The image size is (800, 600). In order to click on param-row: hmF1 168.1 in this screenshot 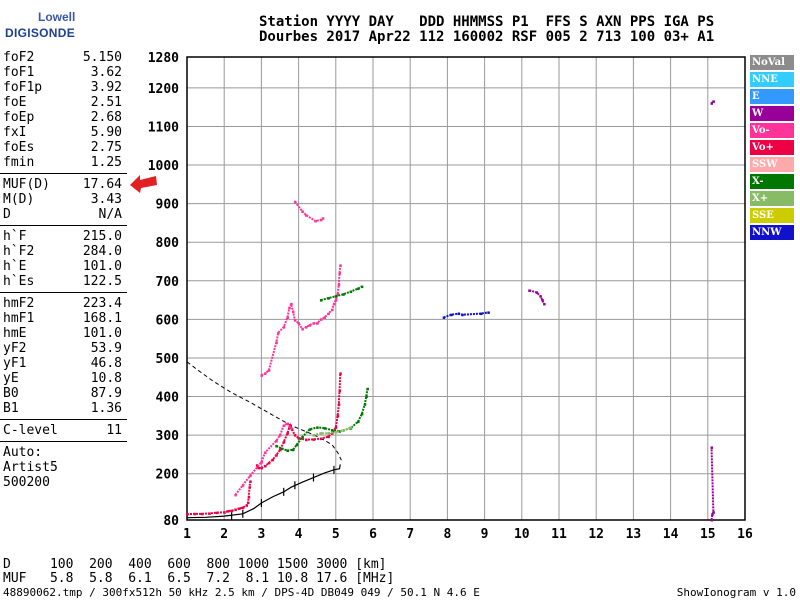, I will do `click(65, 318)`.